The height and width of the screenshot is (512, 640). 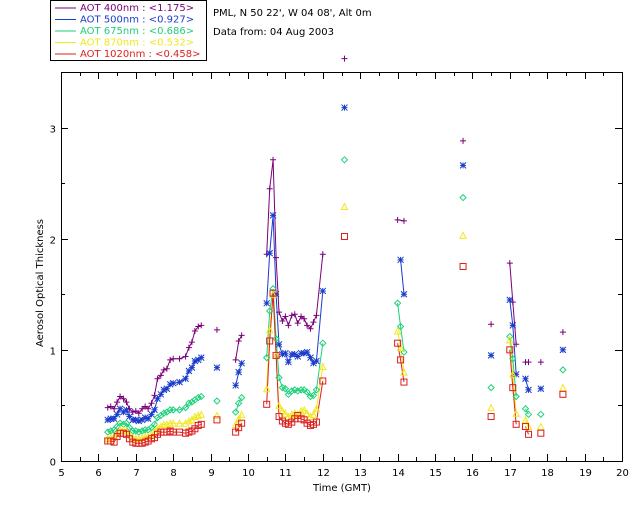 What do you see at coordinates (53, 241) in the screenshot?
I see `y-tick-label: 2` at bounding box center [53, 241].